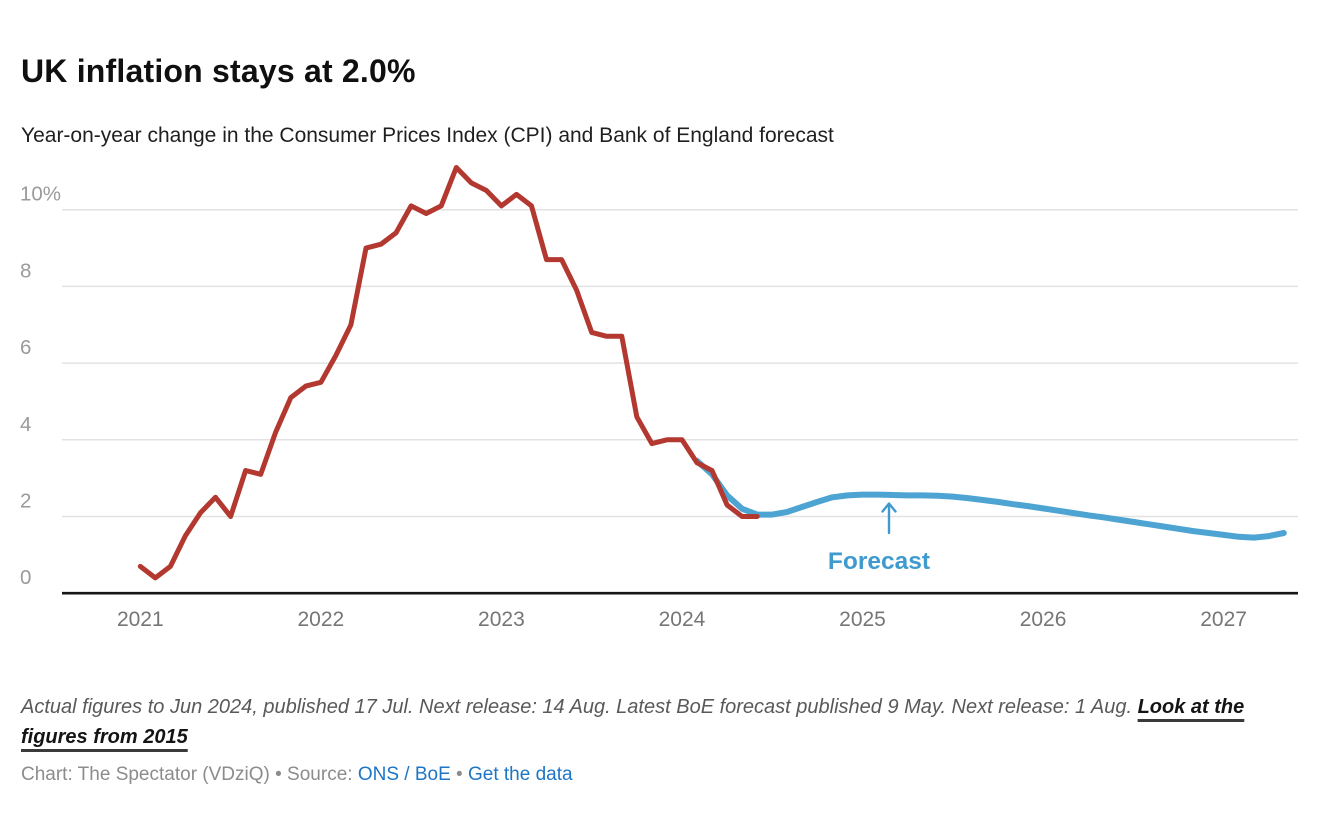 Image resolution: width=1336 pixels, height=814 pixels. I want to click on x-tick-label: 2026, so click(1043, 619).